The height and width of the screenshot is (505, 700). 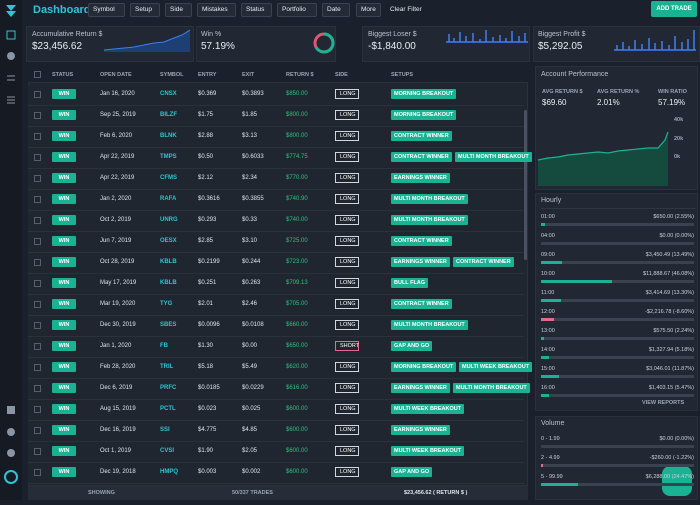 What do you see at coordinates (617, 243) in the screenshot?
I see `bar-track` at bounding box center [617, 243].